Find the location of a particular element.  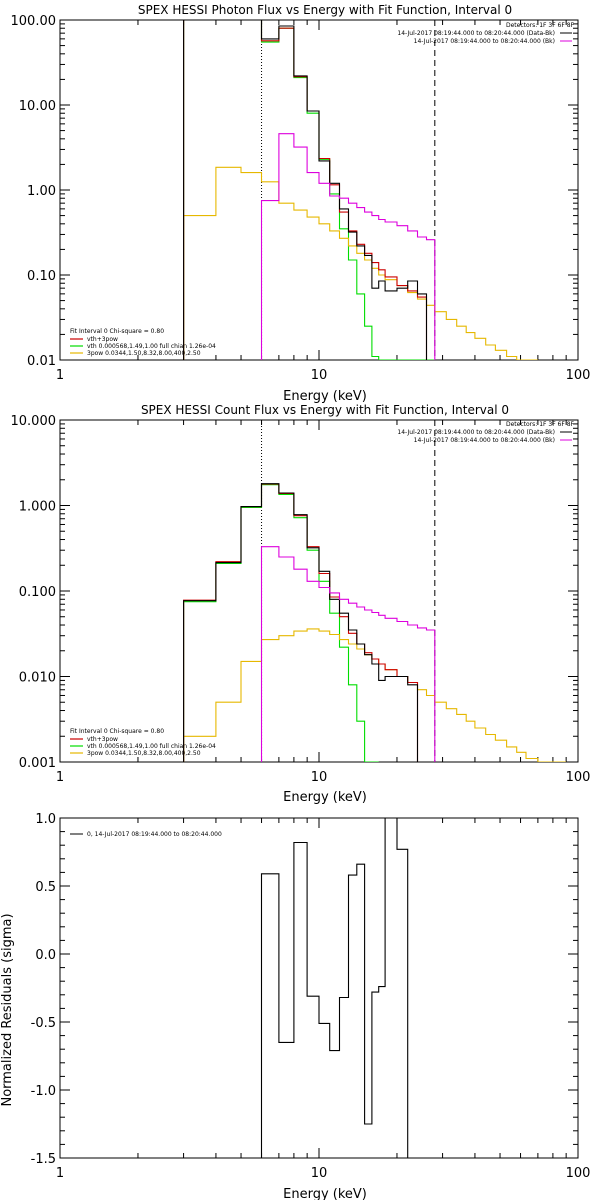

photon-flux-detectors: Detectors: 1F 3F 6F 8F is located at coordinates (540, 25).